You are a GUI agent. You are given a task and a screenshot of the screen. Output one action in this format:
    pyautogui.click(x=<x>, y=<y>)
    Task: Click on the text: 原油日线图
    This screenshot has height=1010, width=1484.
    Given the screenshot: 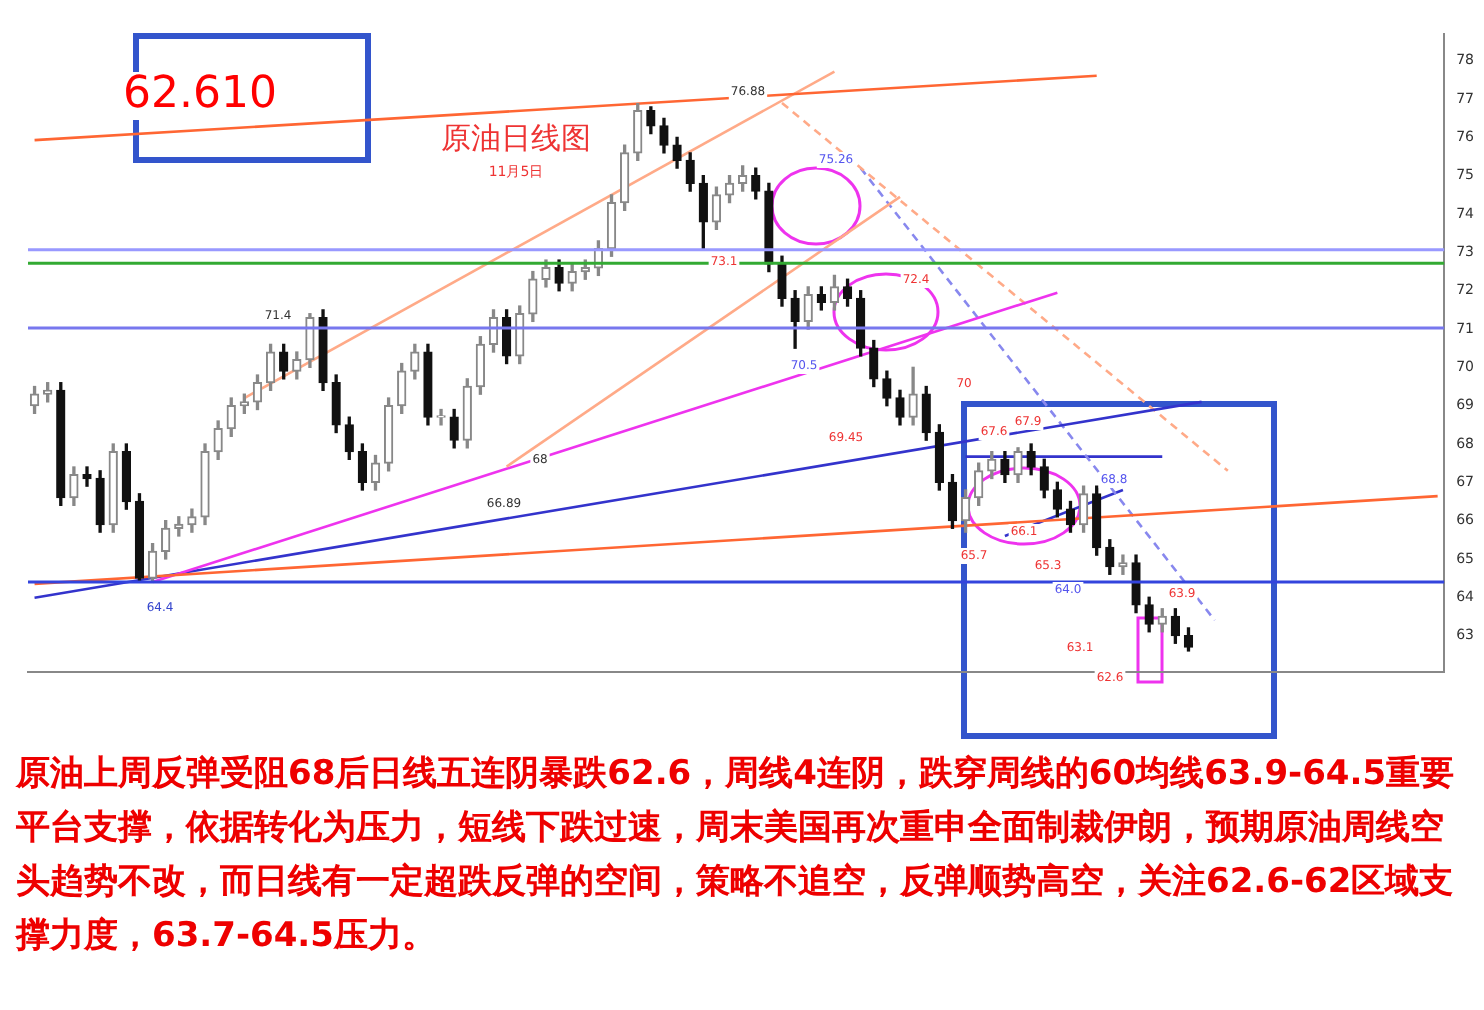 What is the action you would take?
    pyautogui.click(x=516, y=137)
    